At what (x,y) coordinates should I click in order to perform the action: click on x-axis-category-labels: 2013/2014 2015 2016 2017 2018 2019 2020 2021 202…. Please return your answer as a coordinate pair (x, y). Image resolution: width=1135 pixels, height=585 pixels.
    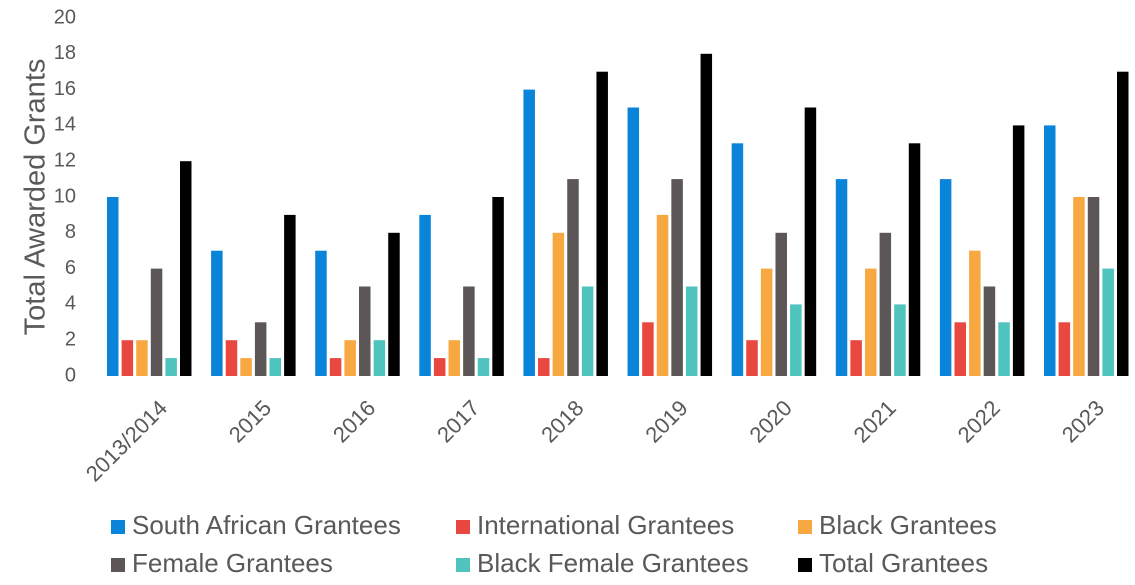
    Looking at the image, I should click on (595, 440).